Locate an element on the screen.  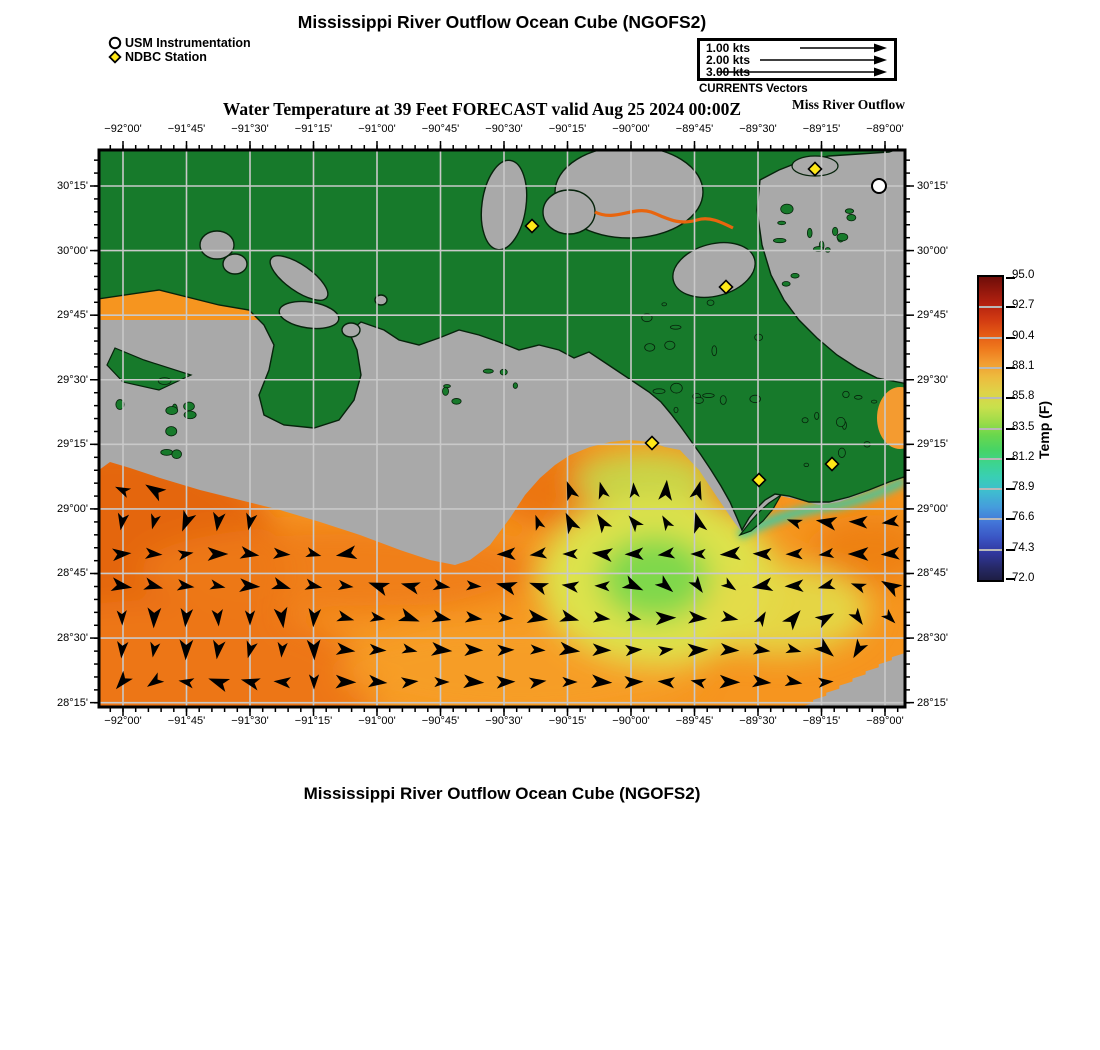
colorbar-tick-label: 88.1 is located at coordinates (1023, 365).